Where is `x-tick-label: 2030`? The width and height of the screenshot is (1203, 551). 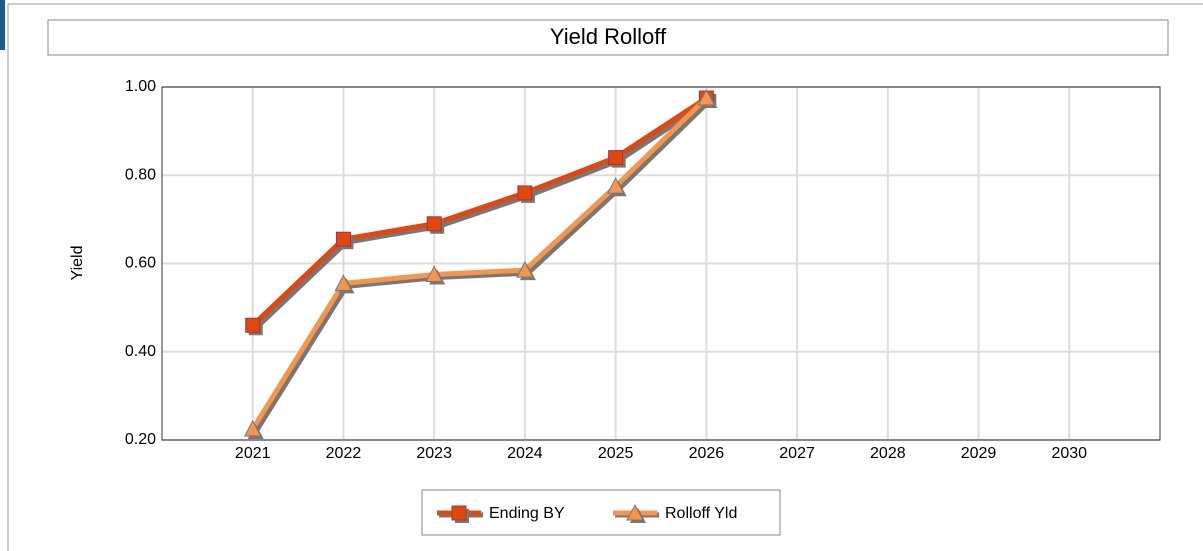 x-tick-label: 2030 is located at coordinates (1069, 453).